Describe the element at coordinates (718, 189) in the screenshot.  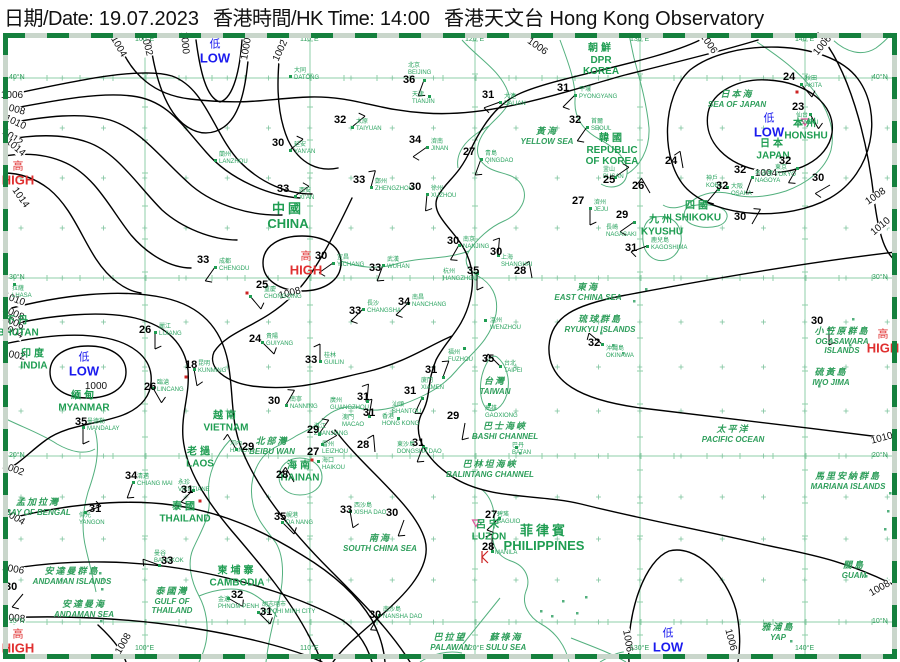
I see `station-dot-kobe` at that location.